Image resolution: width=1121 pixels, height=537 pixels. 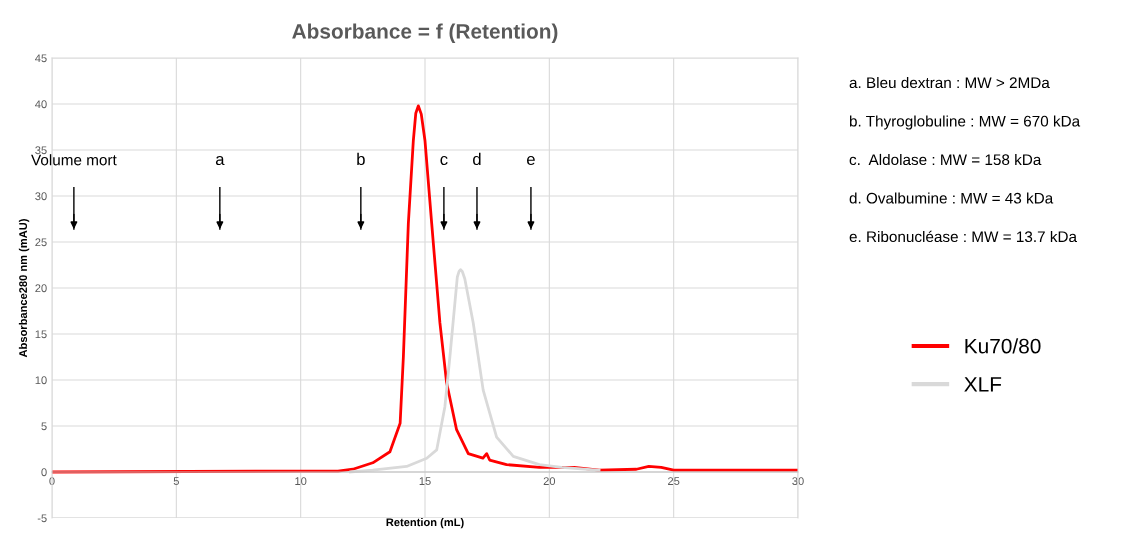 I want to click on x-axis-title: Retention (mL), so click(x=425, y=523).